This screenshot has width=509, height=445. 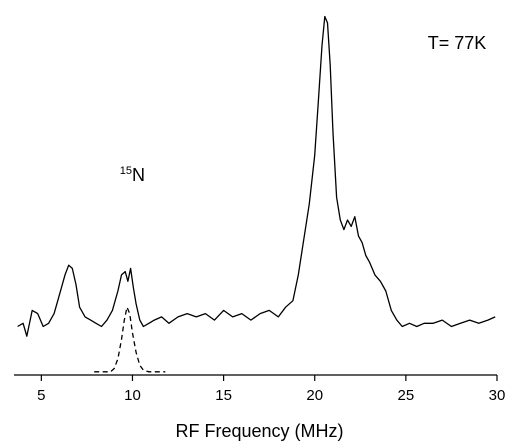 I want to click on n15-reference-line, so click(x=130, y=339).